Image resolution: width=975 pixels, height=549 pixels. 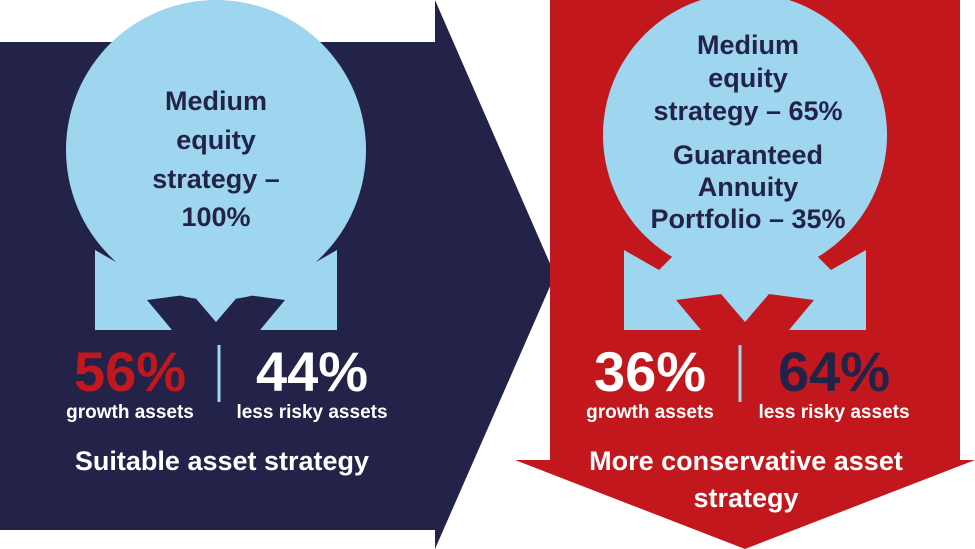 I want to click on circle-text: 100%, so click(x=215, y=217).